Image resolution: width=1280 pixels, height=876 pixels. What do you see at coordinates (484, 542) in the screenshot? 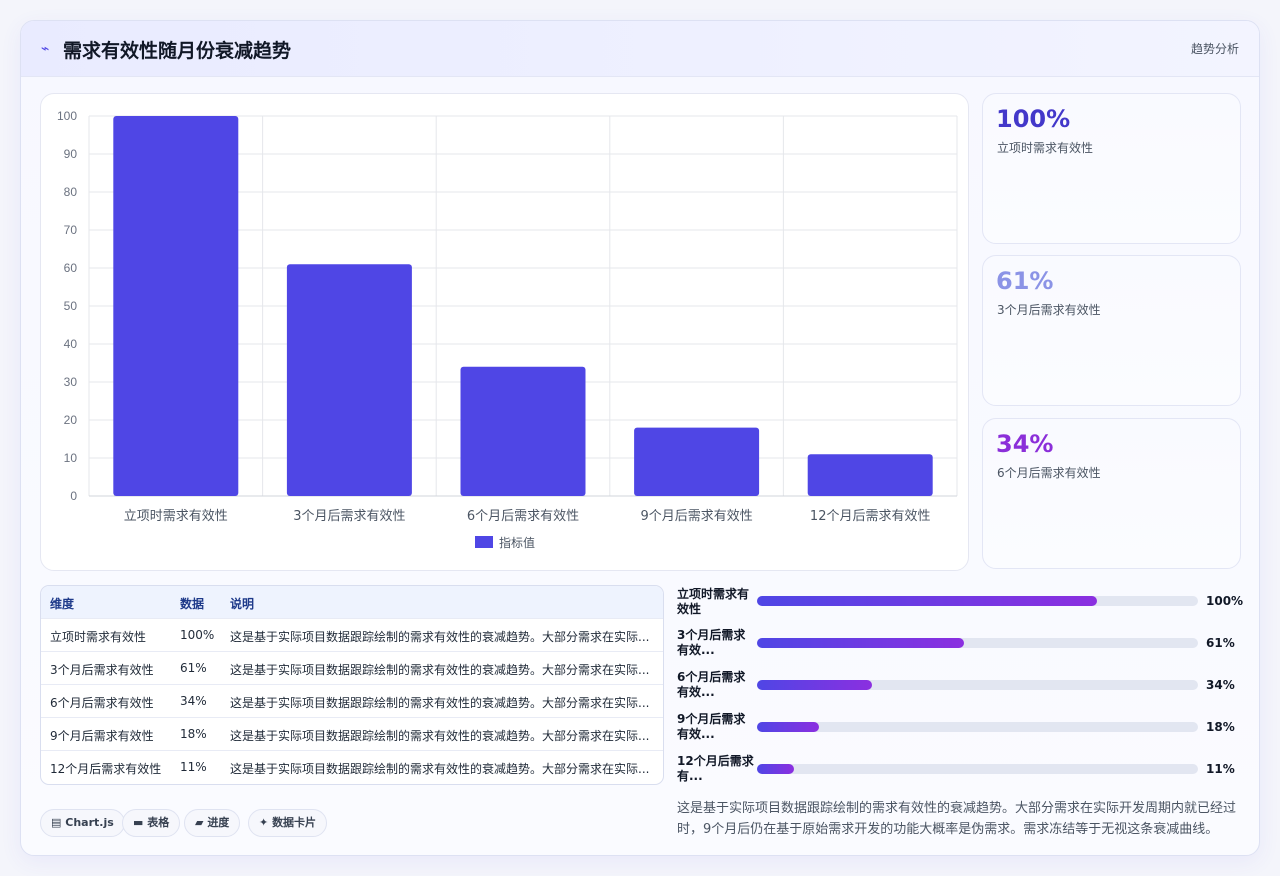
I see `legend-swatch` at bounding box center [484, 542].